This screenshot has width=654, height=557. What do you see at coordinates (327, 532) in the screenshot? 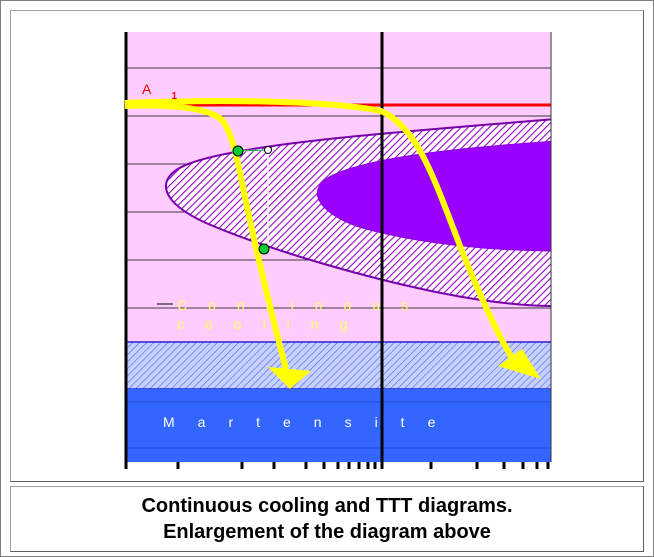
I see `caption-line-2: Enlargement of the diagram above` at bounding box center [327, 532].